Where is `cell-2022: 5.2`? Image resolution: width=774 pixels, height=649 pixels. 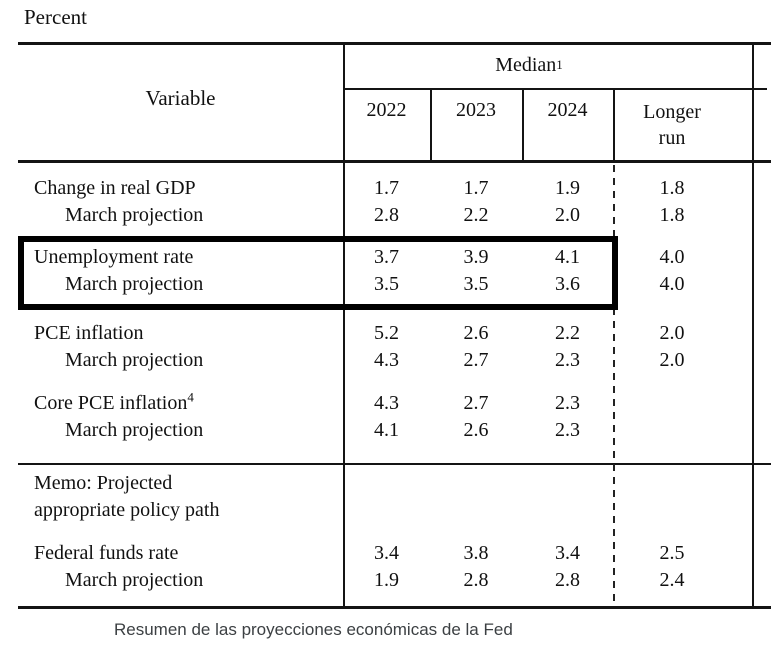 cell-2022: 5.2 is located at coordinates (386, 333).